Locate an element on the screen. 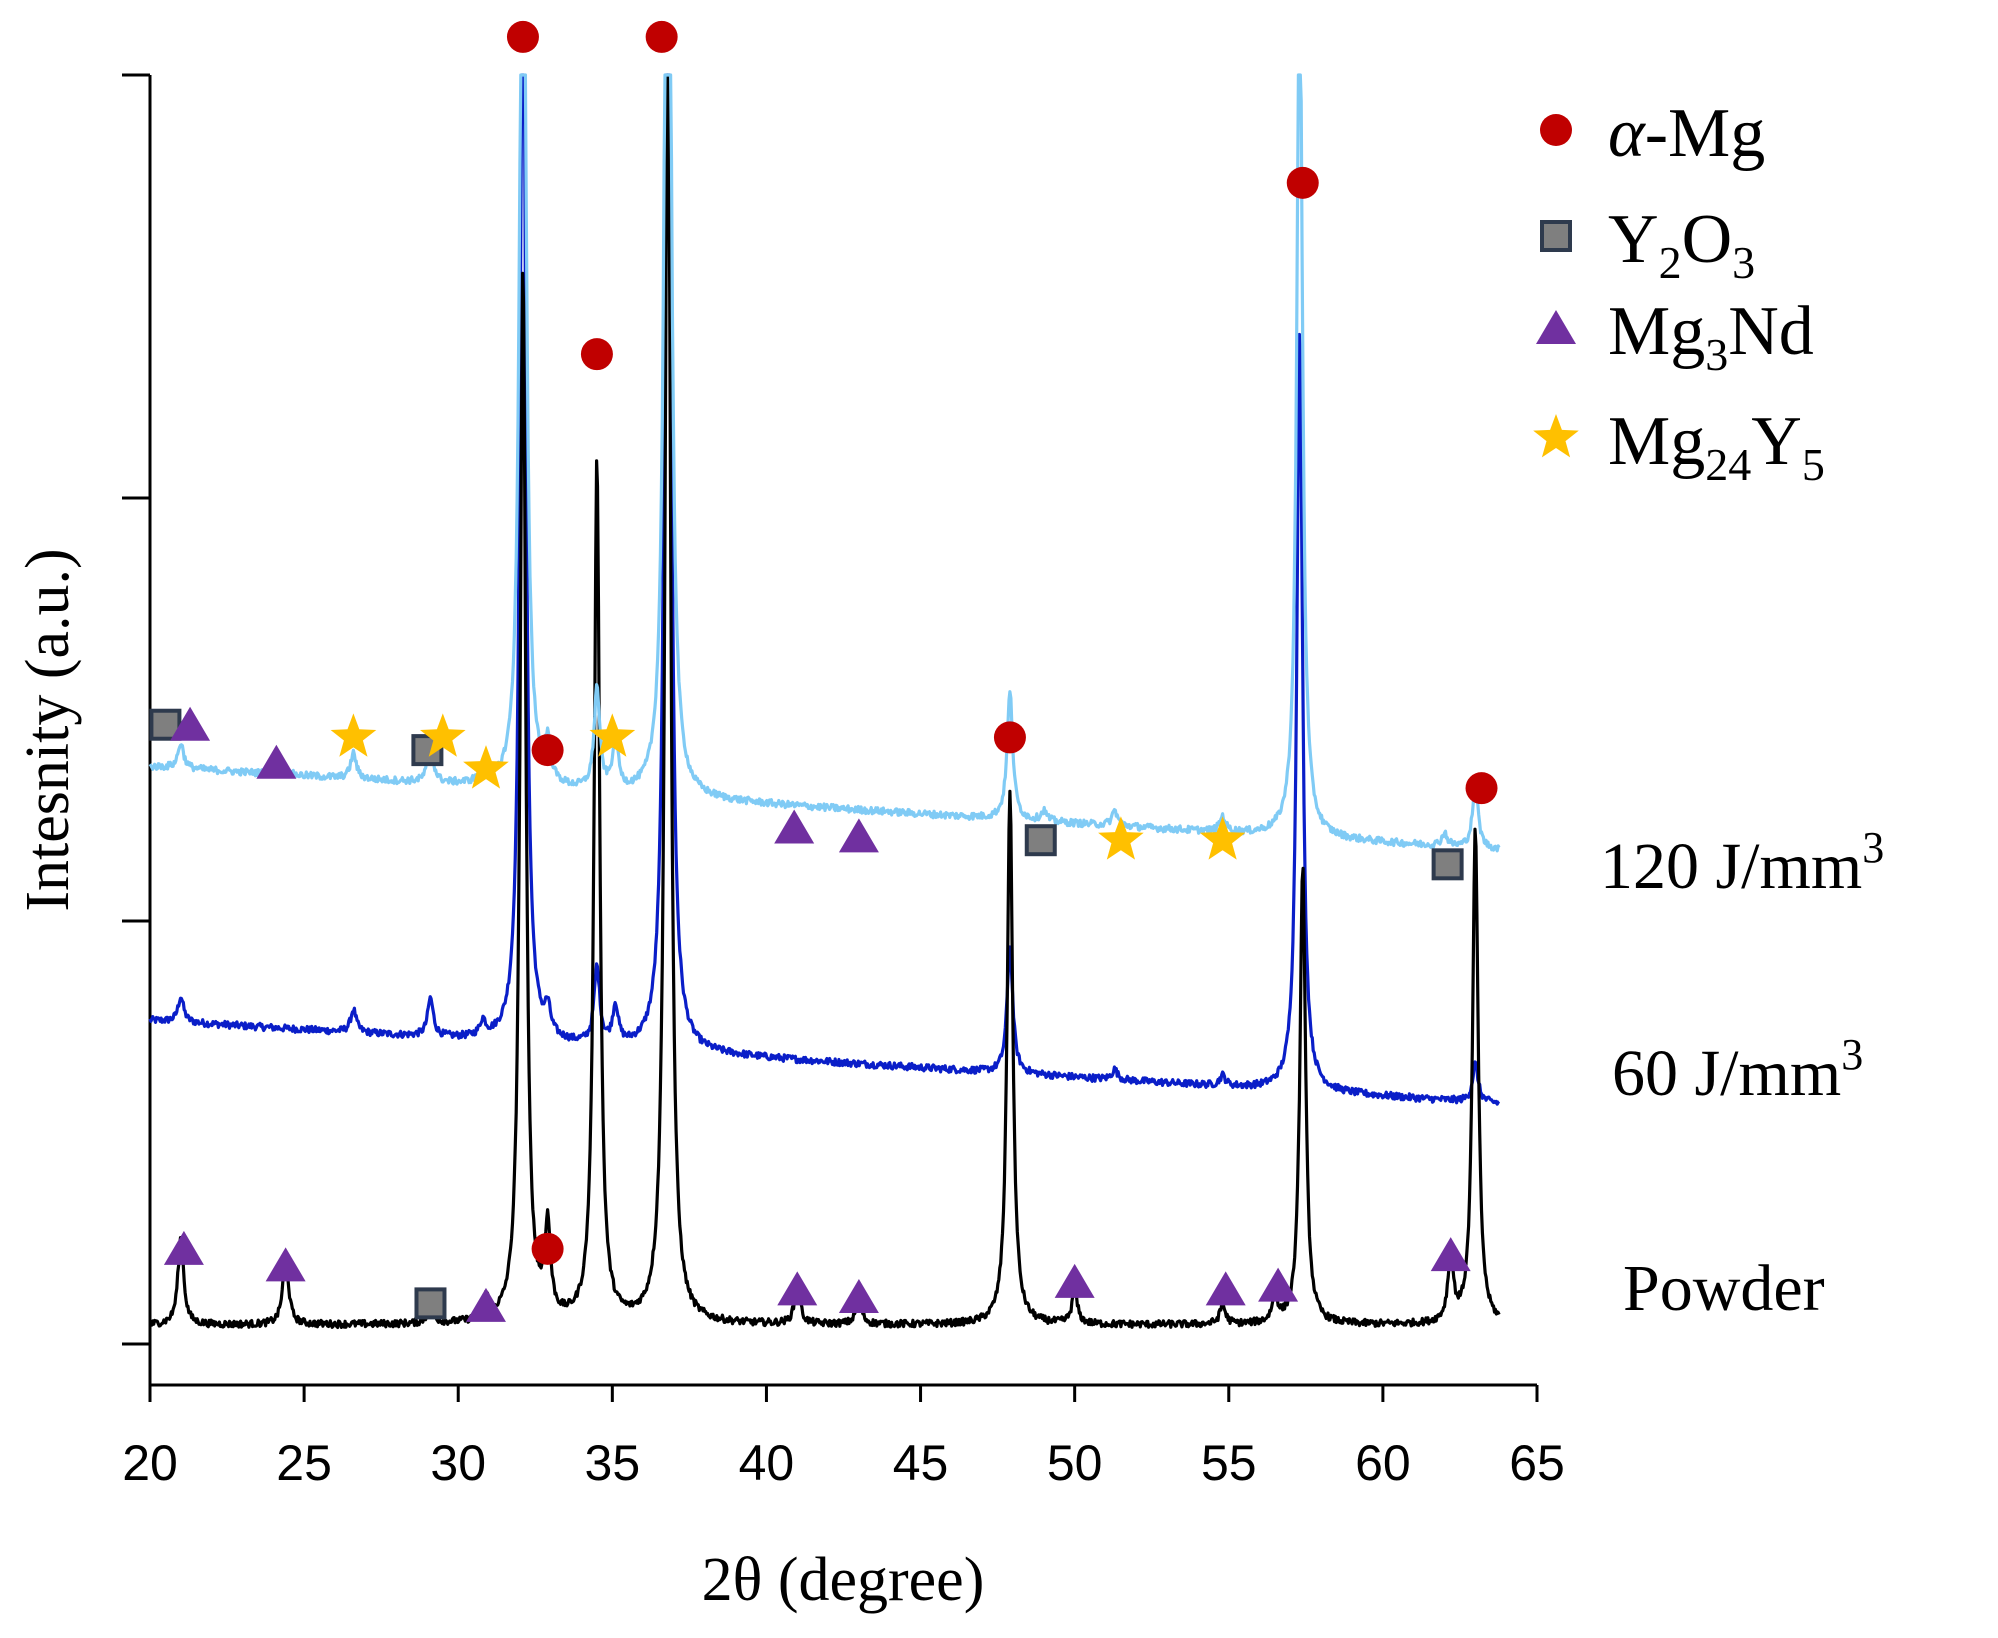  y-axis-label: Intesnity (a.u.) is located at coordinates (48, 729).